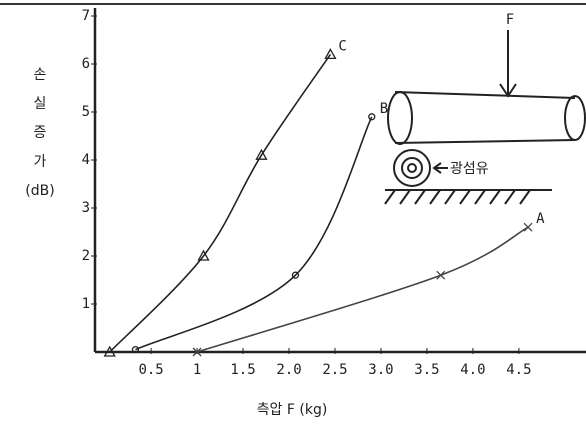 This screenshot has width=586, height=424. What do you see at coordinates (86, 16) in the screenshot?
I see `y-tick-label: 7` at bounding box center [86, 16].